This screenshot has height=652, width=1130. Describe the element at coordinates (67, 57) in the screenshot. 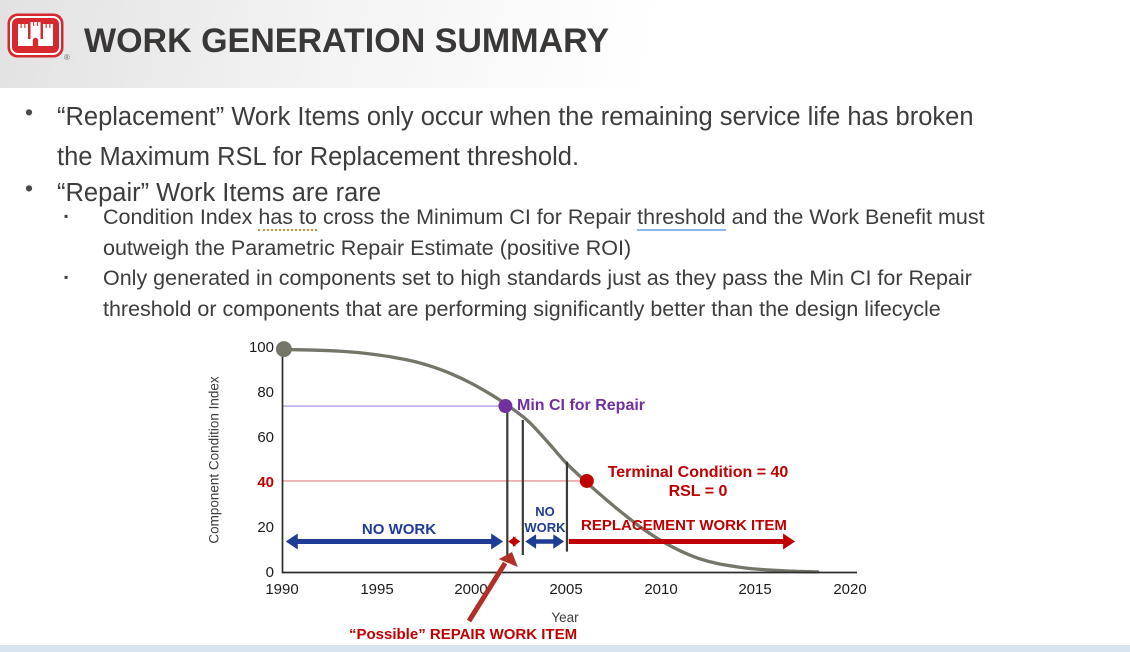

I see `registered-trademark: ®` at that location.